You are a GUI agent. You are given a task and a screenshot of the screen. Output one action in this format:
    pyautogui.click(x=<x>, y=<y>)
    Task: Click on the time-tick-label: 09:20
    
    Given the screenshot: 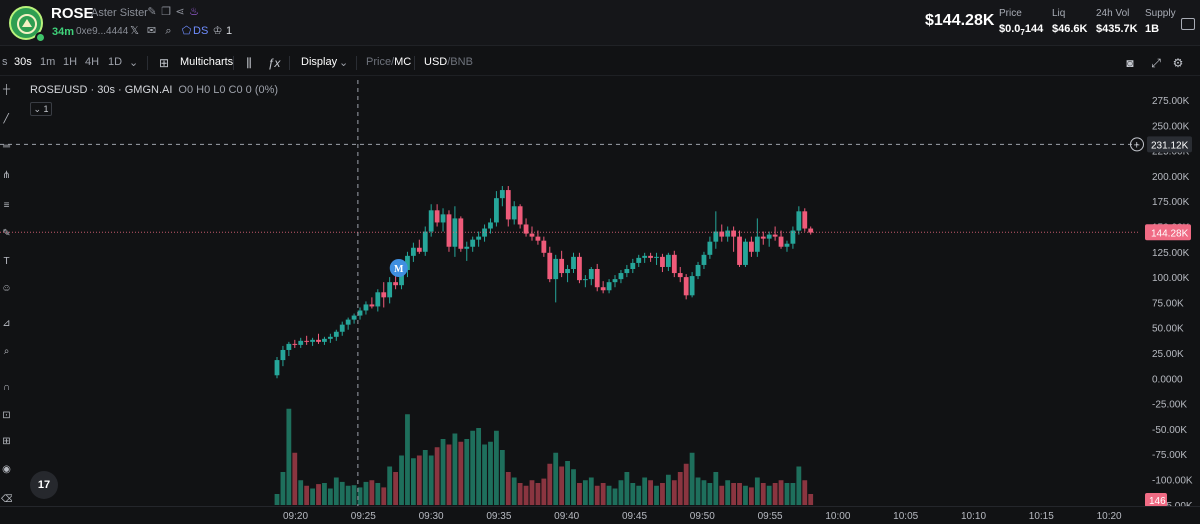 What is the action you would take?
    pyautogui.click(x=295, y=516)
    